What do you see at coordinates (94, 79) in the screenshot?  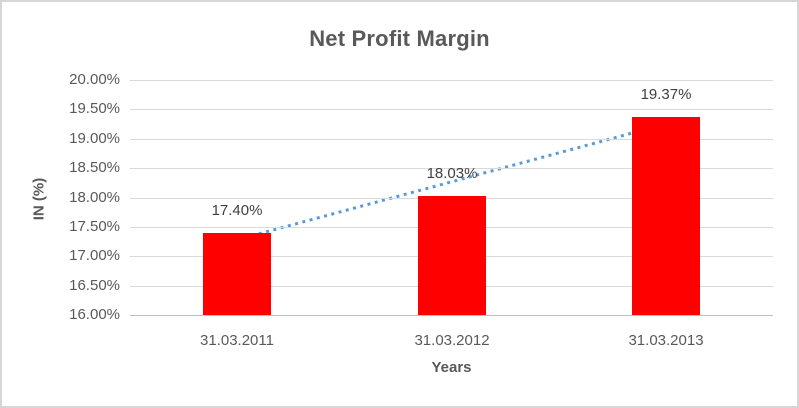 I see `y-tick-label: 20.00%` at bounding box center [94, 79].